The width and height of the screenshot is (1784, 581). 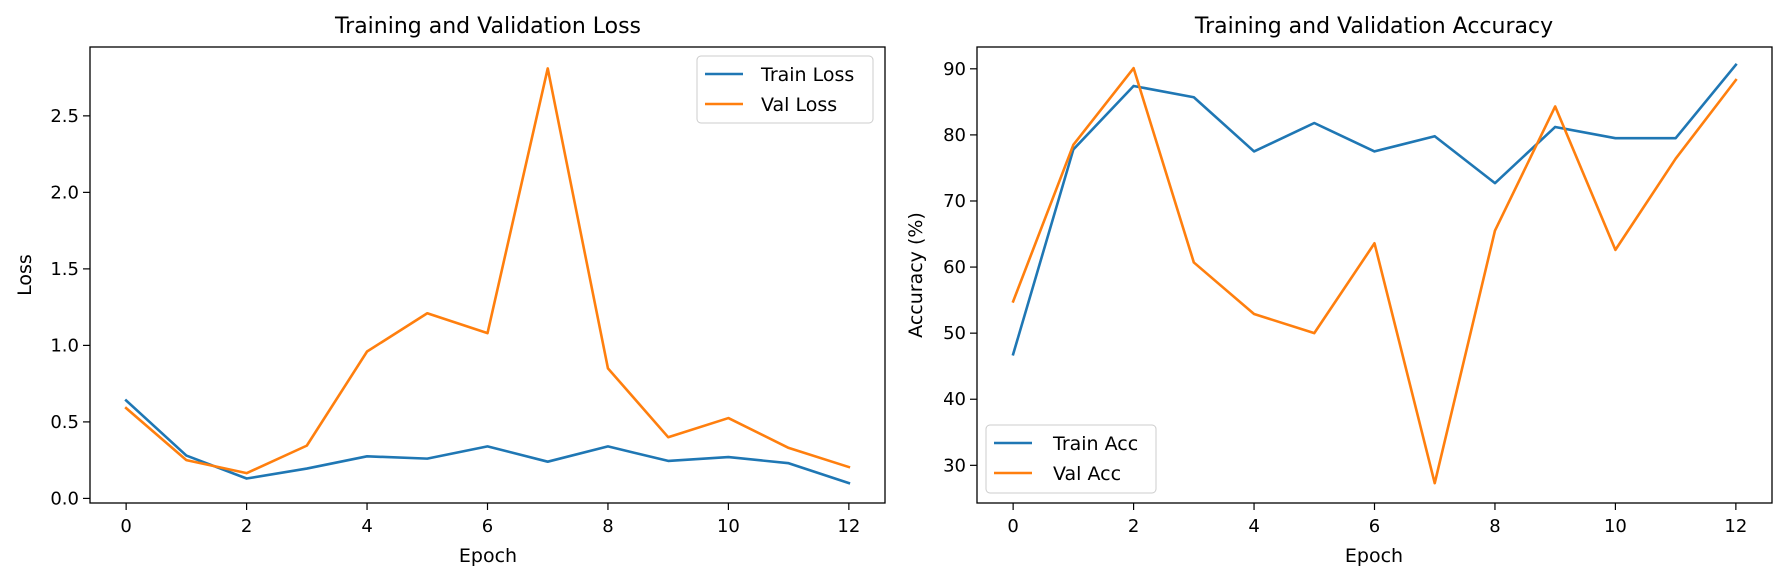 I want to click on y-tick-label: 30, so click(x=954, y=465).